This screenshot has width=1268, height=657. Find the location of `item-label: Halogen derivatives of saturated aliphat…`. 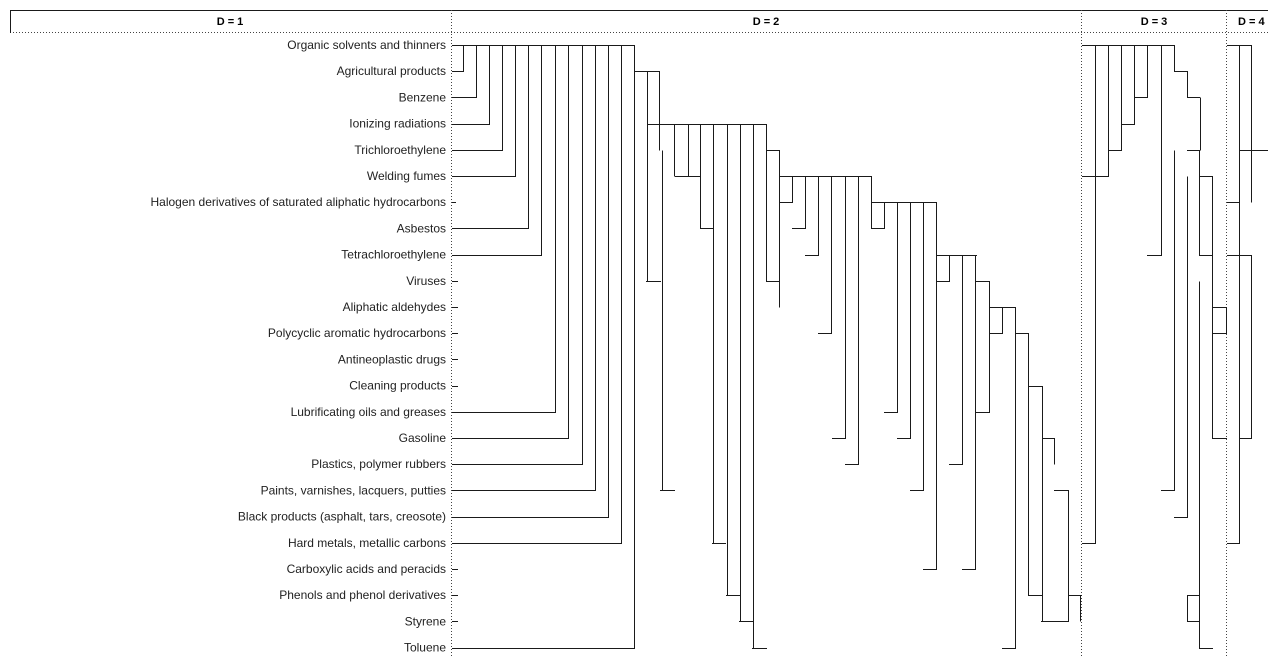

item-label: Halogen derivatives of saturated aliphat… is located at coordinates (298, 202).